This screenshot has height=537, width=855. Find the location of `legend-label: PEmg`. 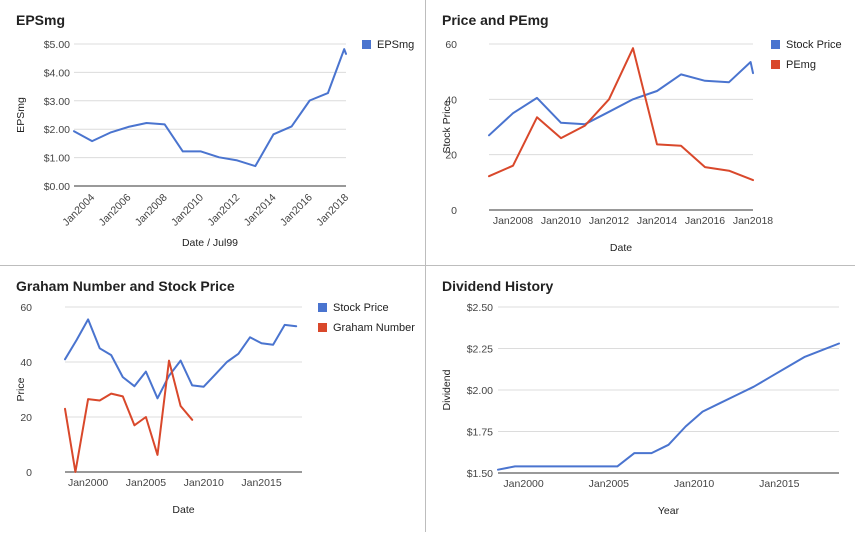

legend-label: PEmg is located at coordinates (801, 65).